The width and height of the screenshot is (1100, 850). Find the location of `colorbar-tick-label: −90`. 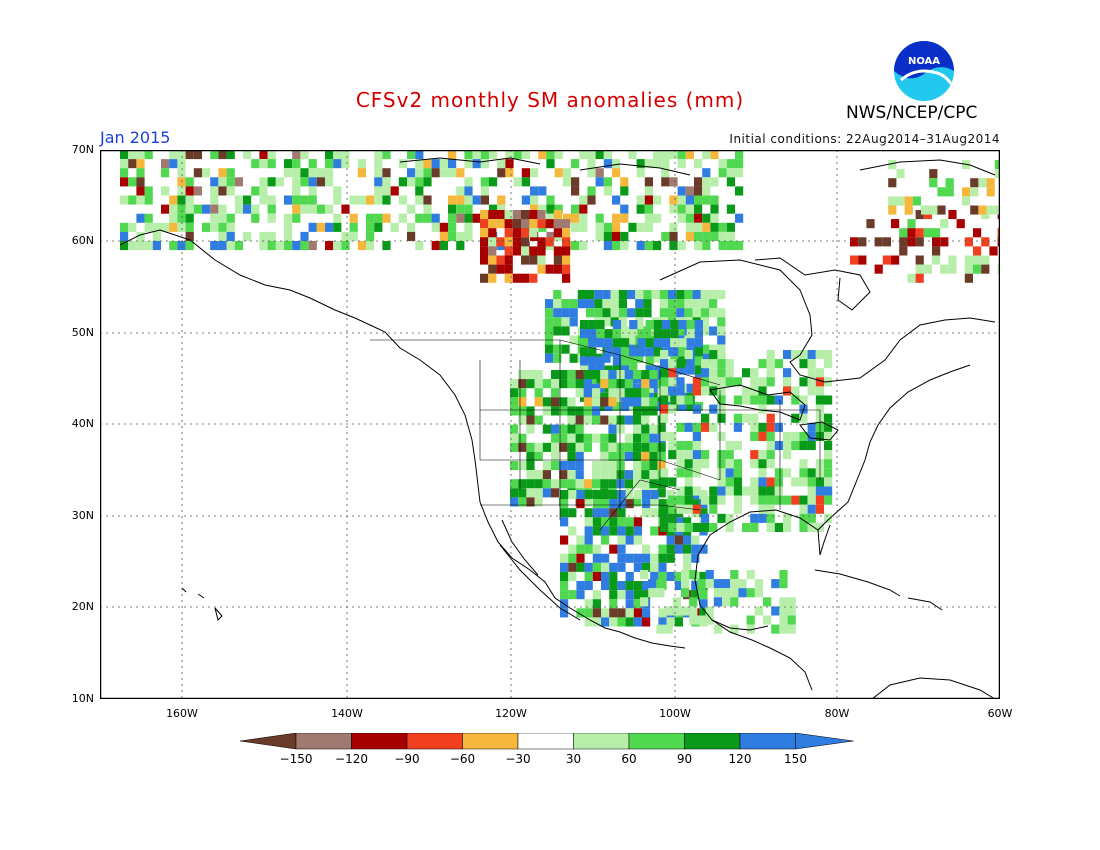

colorbar-tick-label: −90 is located at coordinates (407, 759).